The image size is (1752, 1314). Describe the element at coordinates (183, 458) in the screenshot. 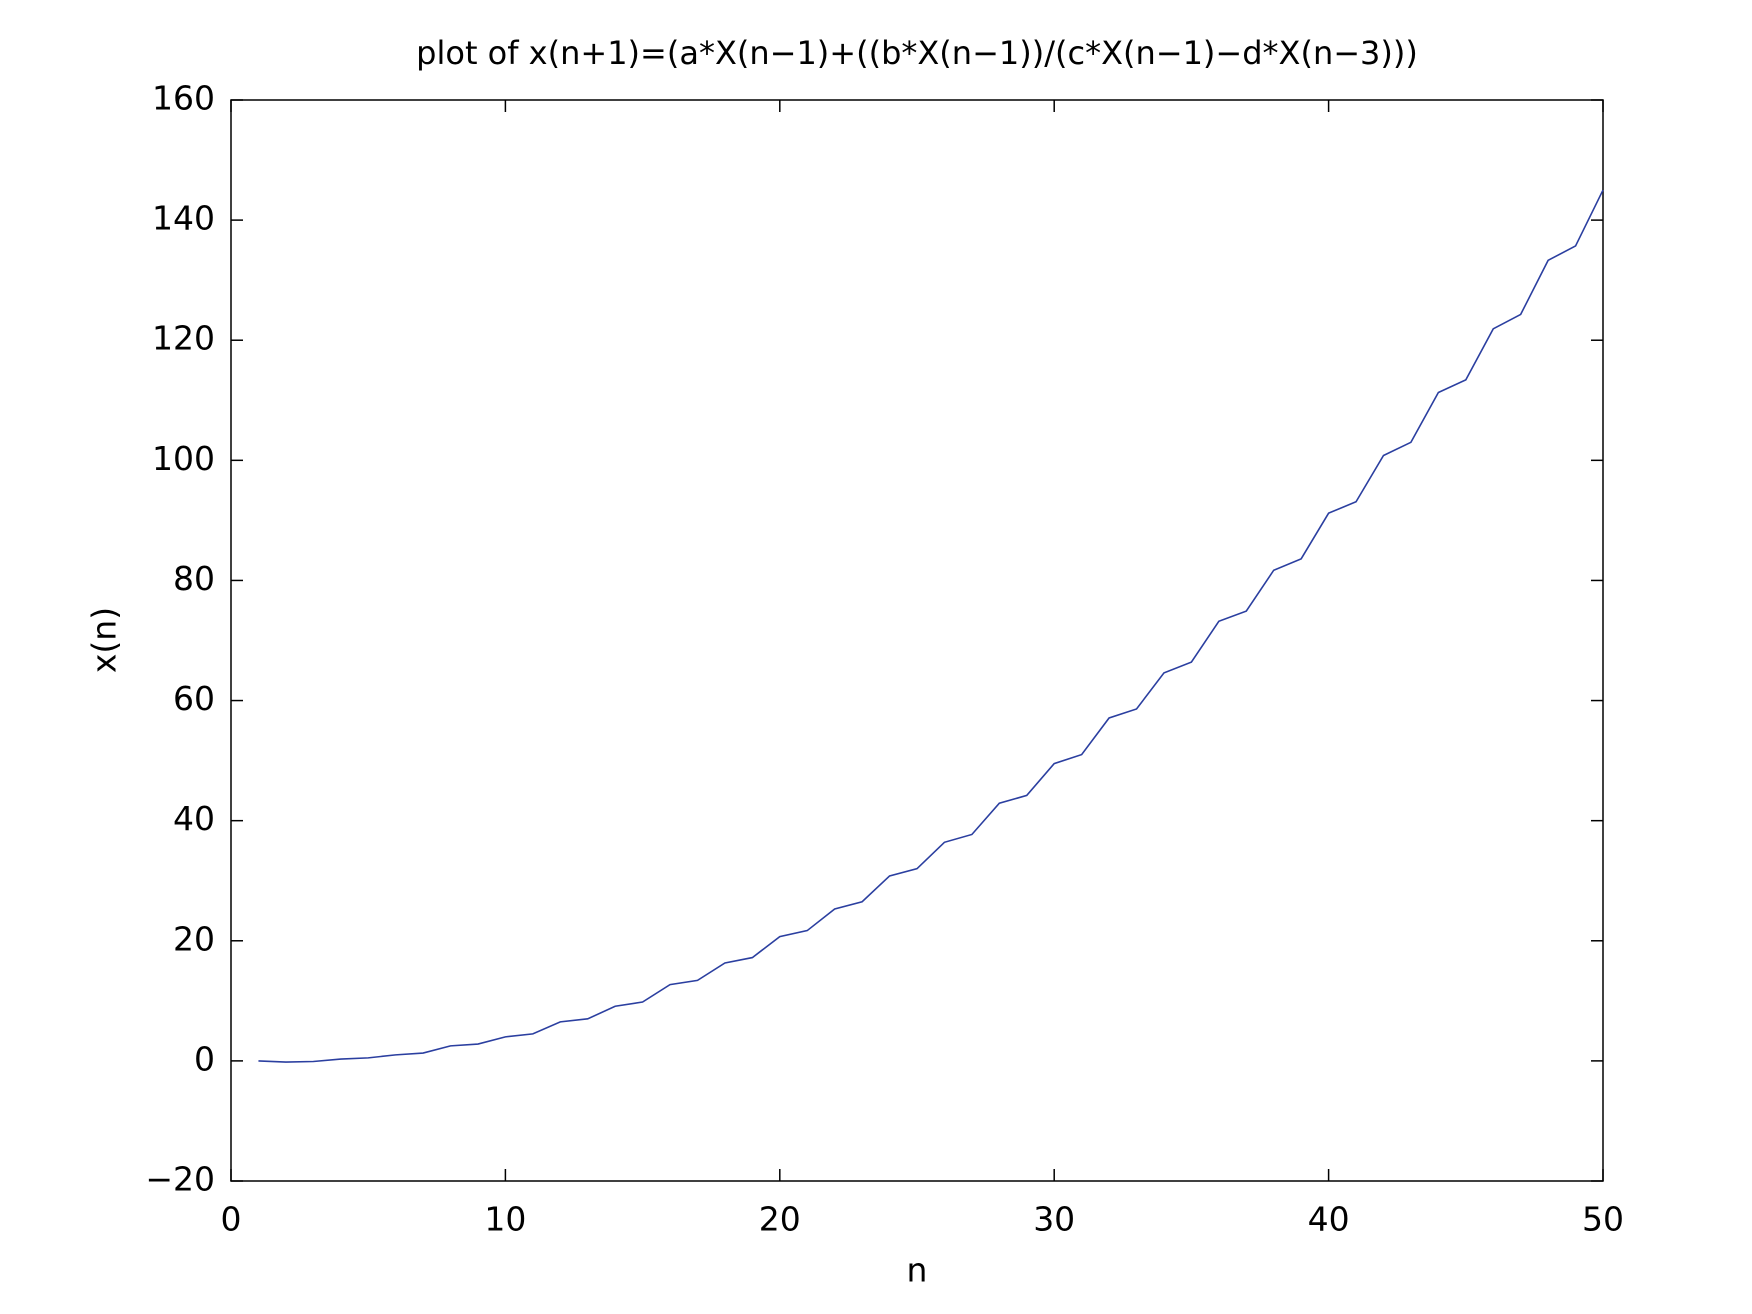

I see `y-tick-label: 100` at that location.